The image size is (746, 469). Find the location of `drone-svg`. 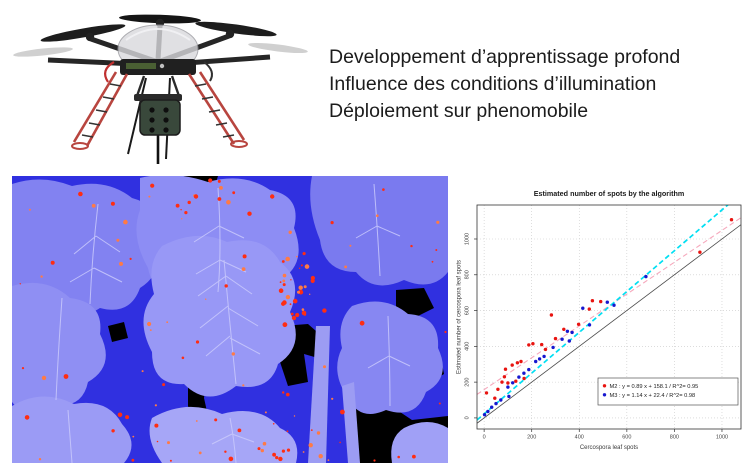

drone-svg is located at coordinates (160, 89).